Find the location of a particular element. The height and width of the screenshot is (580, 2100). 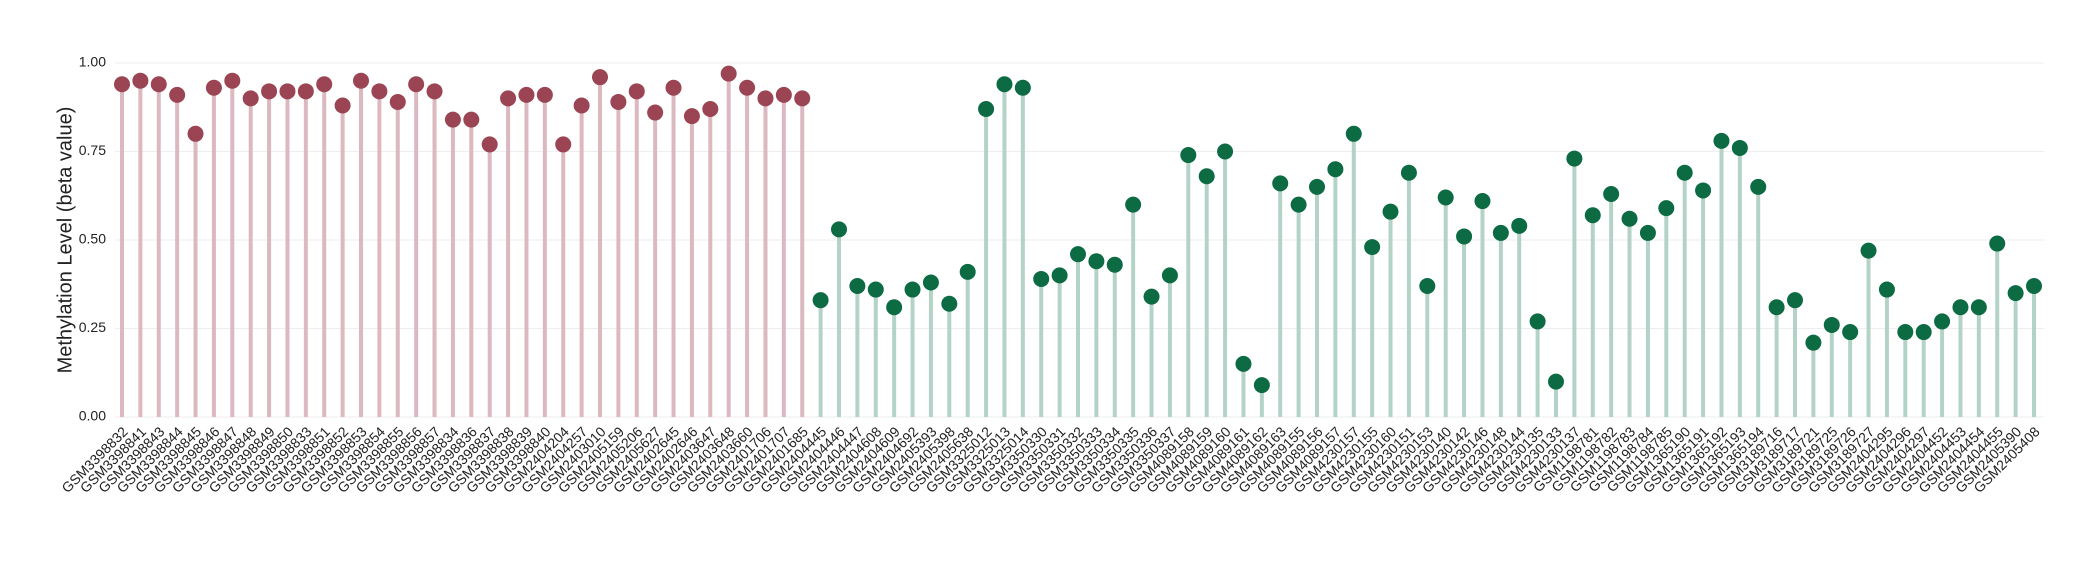

y-tick-label: 1.00 is located at coordinates (92, 62).